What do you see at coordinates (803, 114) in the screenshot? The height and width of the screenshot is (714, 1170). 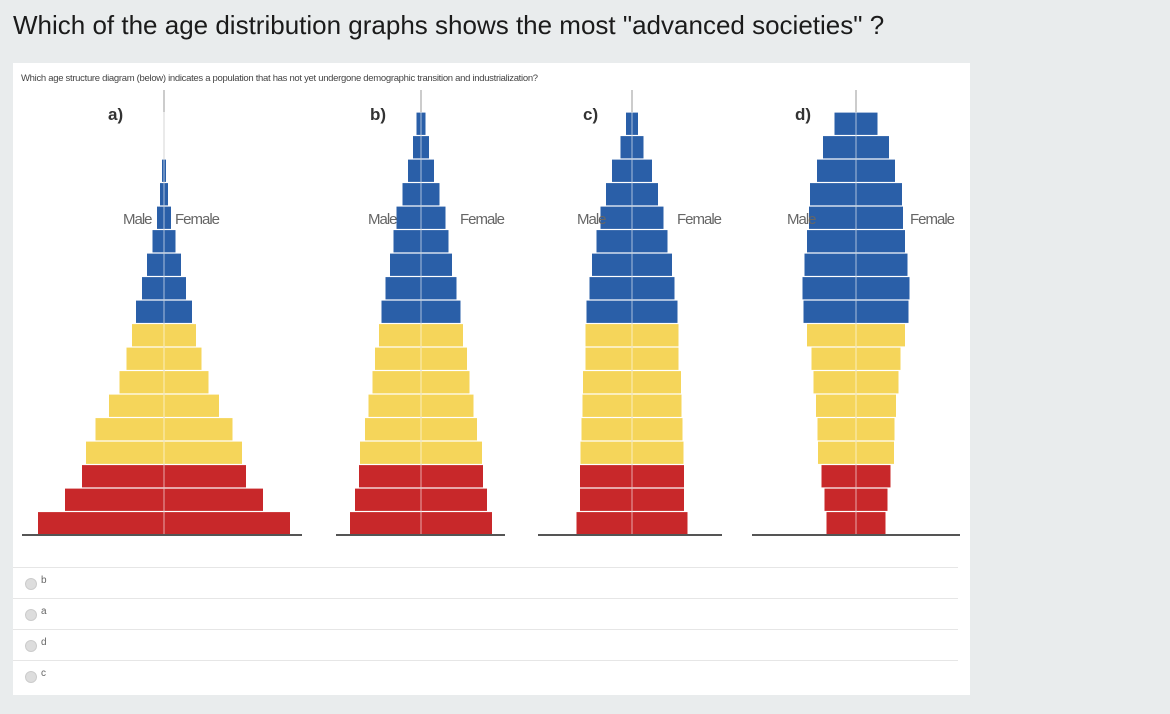 I see `pyramid-label: d)` at bounding box center [803, 114].